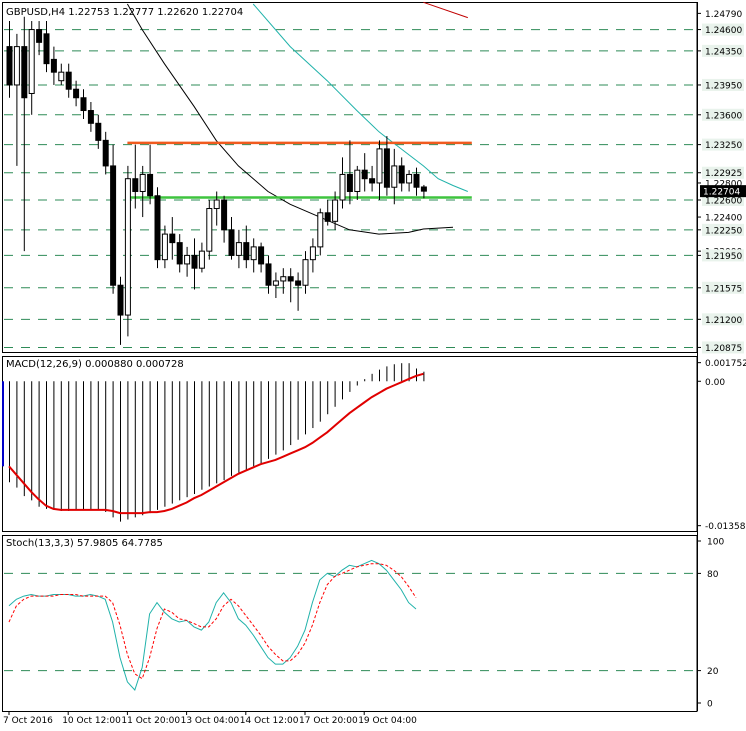 The width and height of the screenshot is (746, 731). I want to click on price-tick-label: 1.22250, so click(723, 231).